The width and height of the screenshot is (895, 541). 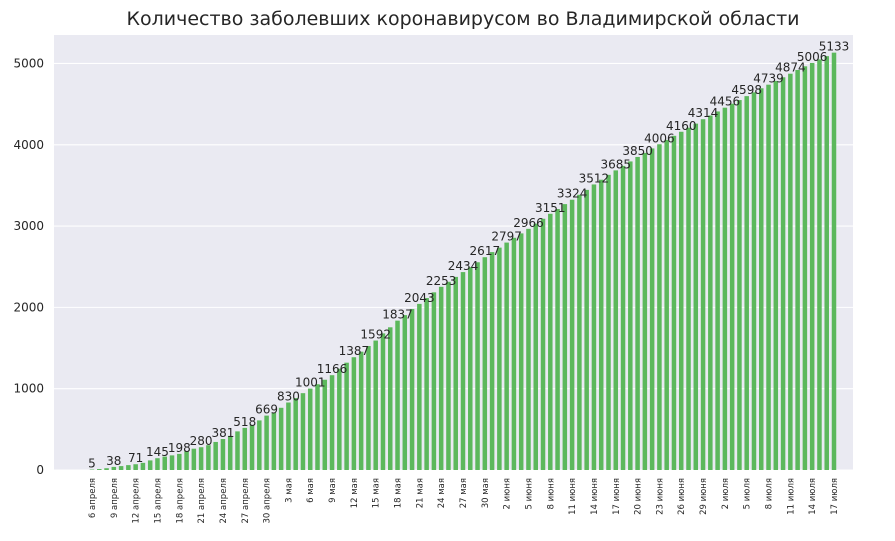 What do you see at coordinates (508, 493) in the screenshot?
I see `x-tick-label: 2 июня` at bounding box center [508, 493].